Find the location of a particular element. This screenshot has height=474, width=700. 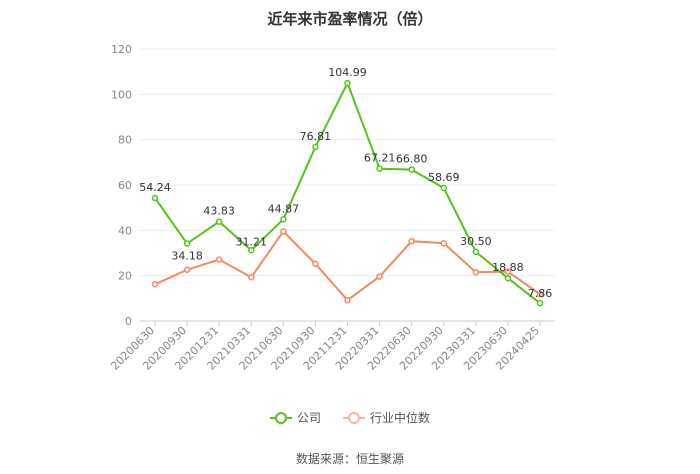

legend-swatch-industry-median is located at coordinates (354, 417).